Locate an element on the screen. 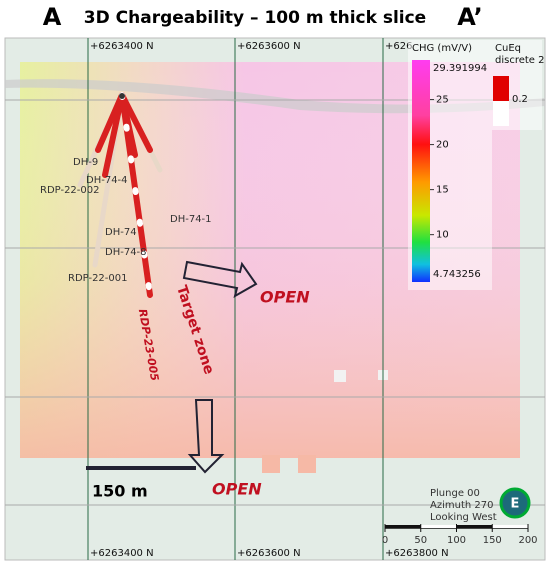 This screenshot has width=550, height=564. compass-label: E is located at coordinates (515, 504).